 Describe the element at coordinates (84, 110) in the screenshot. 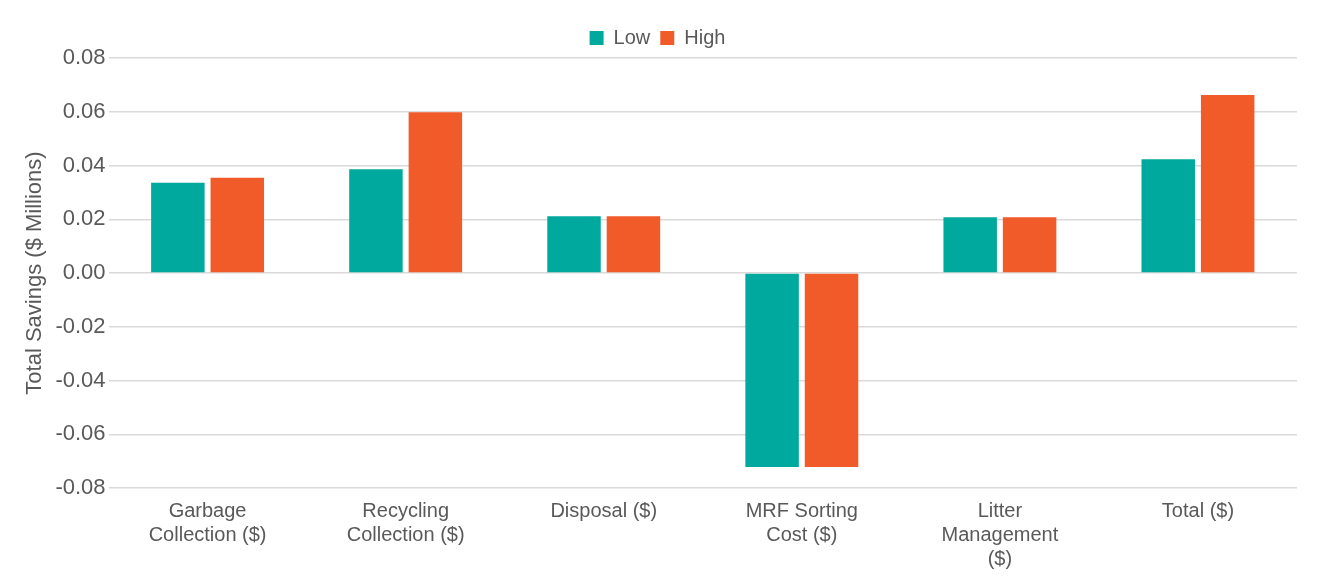

I see `y-tick-label: 0.06` at that location.